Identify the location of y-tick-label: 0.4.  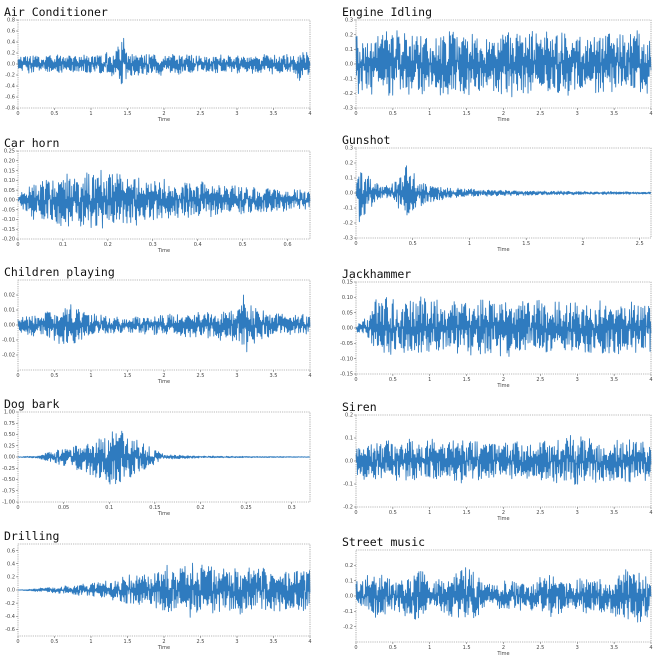
(11, 43).